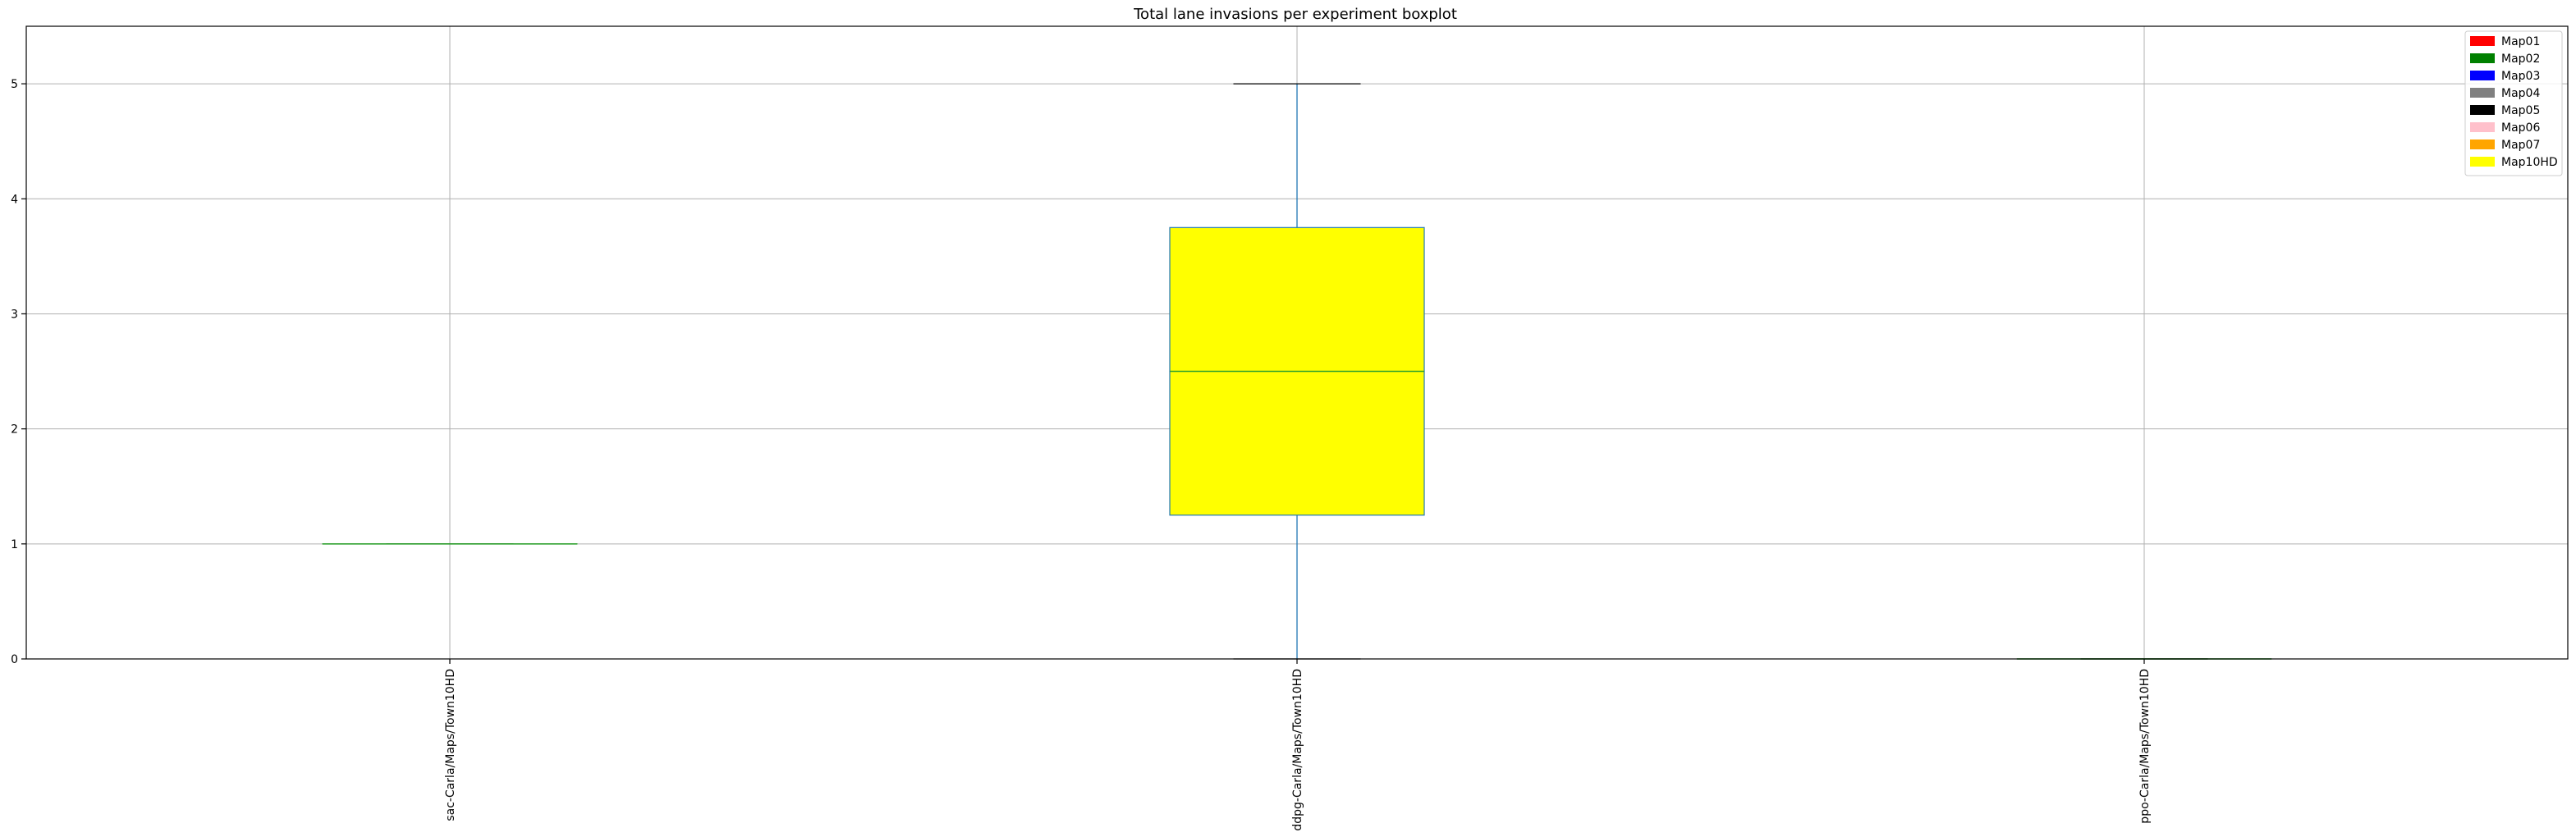  What do you see at coordinates (1298, 750) in the screenshot?
I see `x-tick-label: ddpg-Carla/Maps/Town10HD` at bounding box center [1298, 750].